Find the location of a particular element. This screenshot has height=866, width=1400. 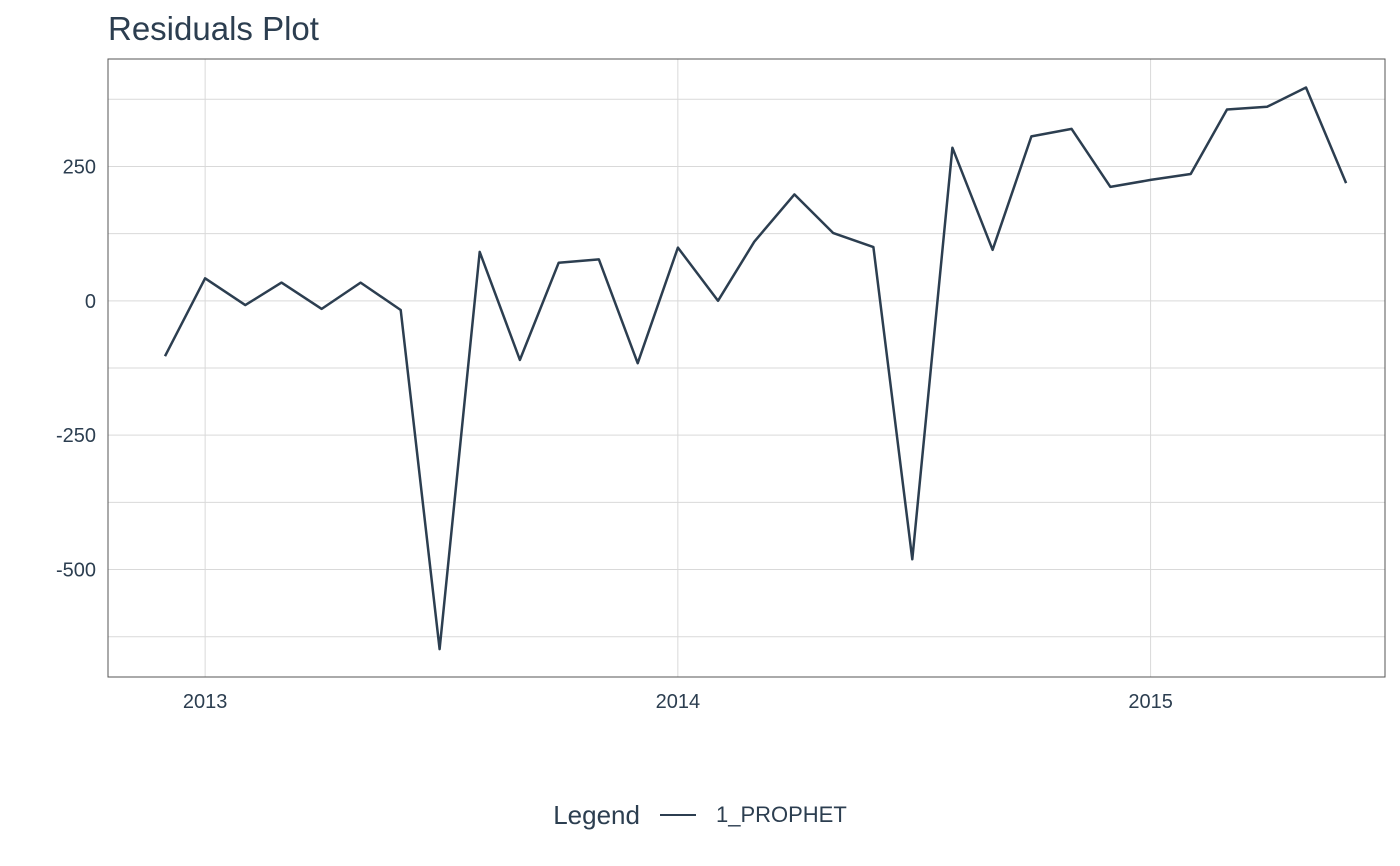

chart-title: Residuals Plot is located at coordinates (213, 28).